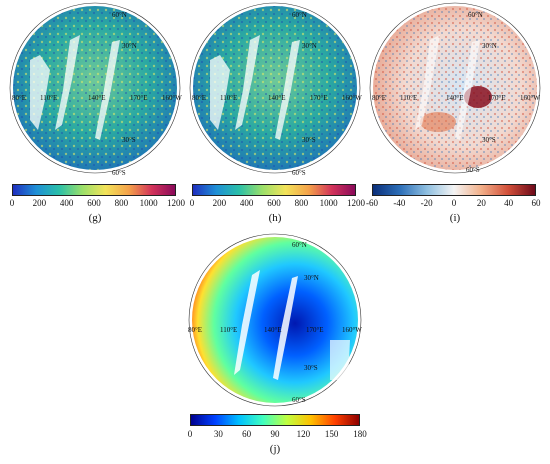 Image resolution: width=550 pixels, height=464 pixels. What do you see at coordinates (275, 420) in the screenshot?
I see `colorbar-j` at bounding box center [275, 420].